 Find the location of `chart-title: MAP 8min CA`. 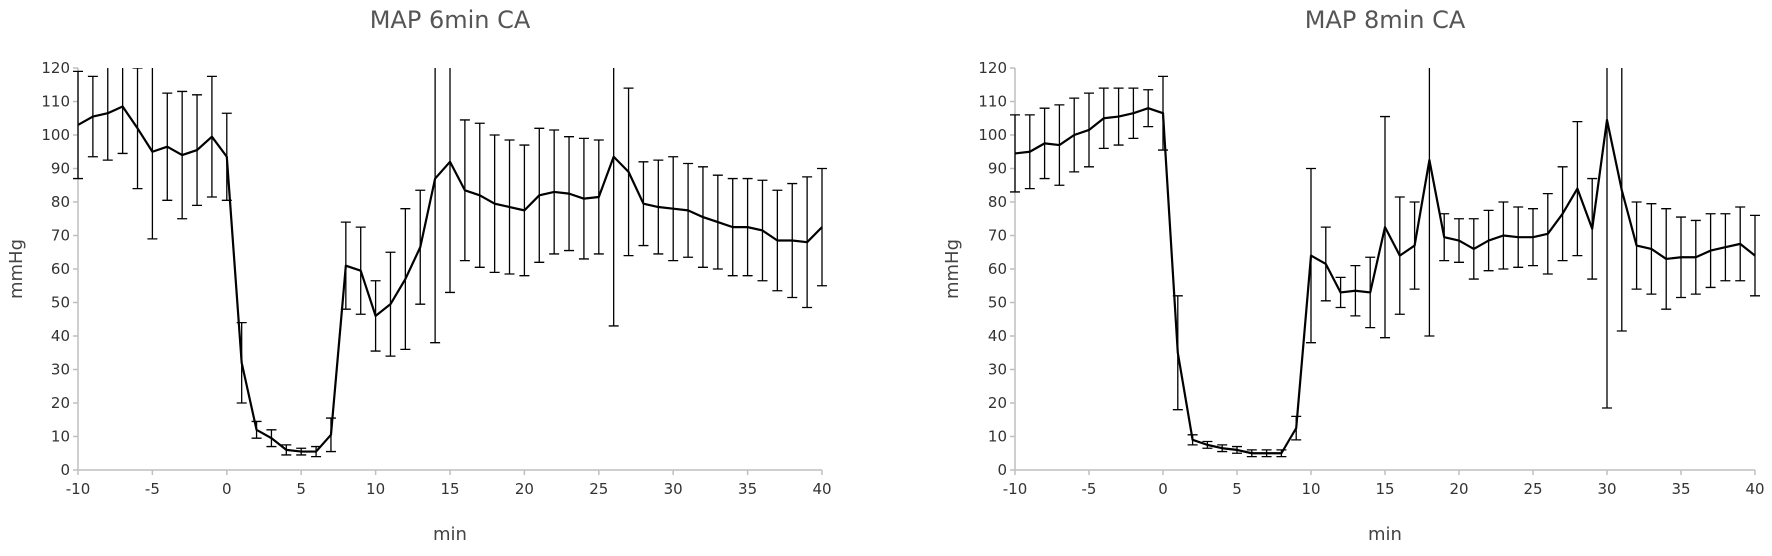

chart-title: MAP 8min CA is located at coordinates (1385, 20).